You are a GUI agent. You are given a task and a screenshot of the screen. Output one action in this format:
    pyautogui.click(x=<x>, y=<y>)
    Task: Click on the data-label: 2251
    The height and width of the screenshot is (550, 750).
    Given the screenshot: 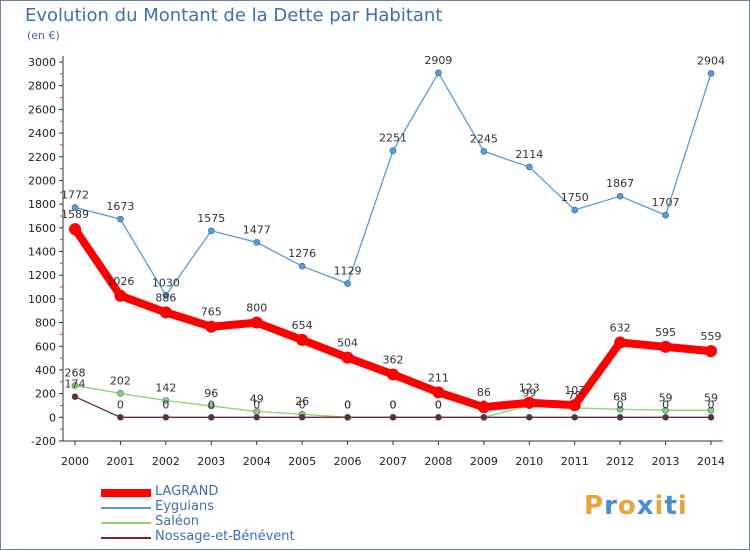 What is the action you would take?
    pyautogui.click(x=393, y=138)
    